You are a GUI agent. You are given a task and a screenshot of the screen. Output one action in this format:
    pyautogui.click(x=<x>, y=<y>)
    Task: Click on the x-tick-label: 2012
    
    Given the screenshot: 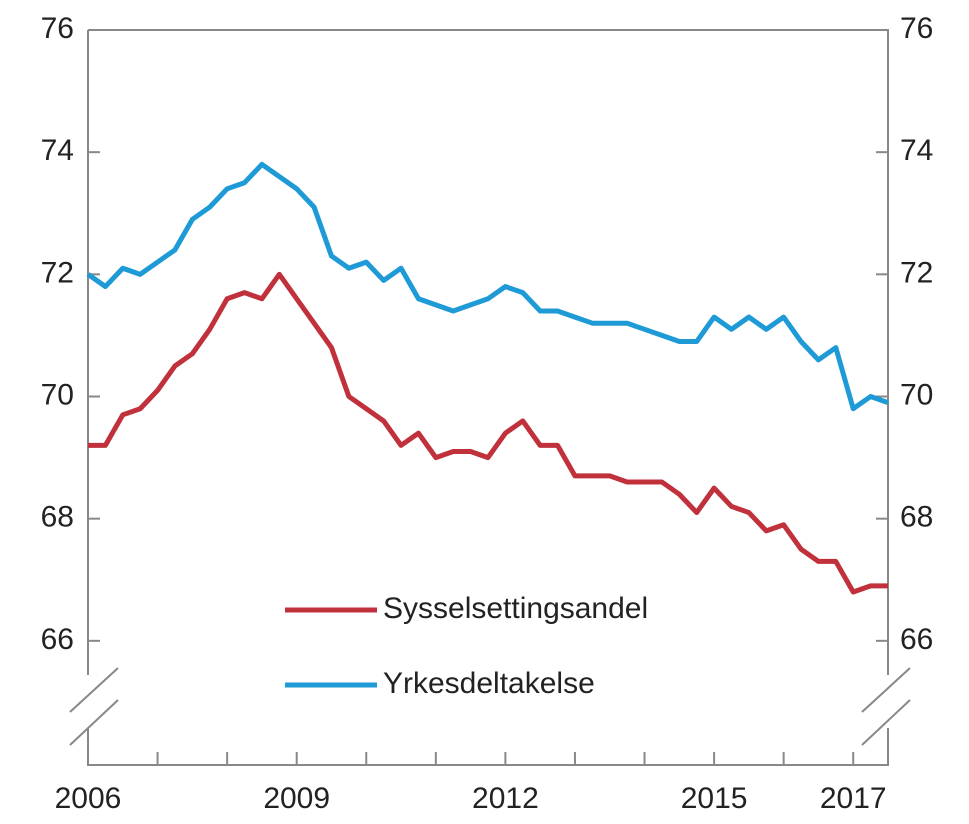 What is the action you would take?
    pyautogui.click(x=505, y=798)
    